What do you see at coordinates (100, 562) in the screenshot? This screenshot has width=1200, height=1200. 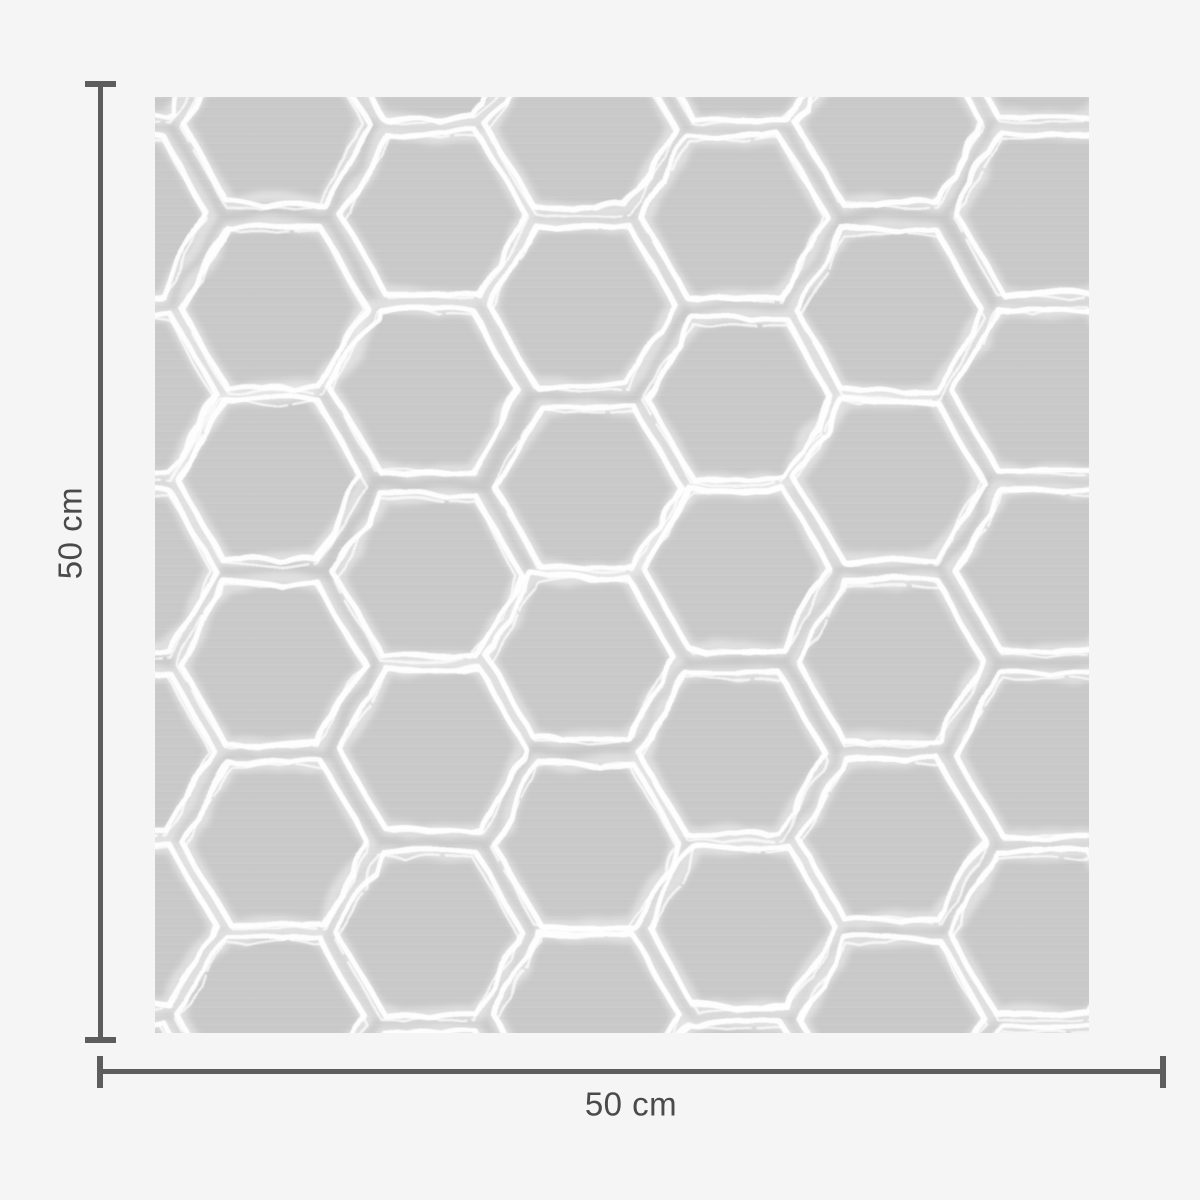 I see `height-dimension-line` at bounding box center [100, 562].